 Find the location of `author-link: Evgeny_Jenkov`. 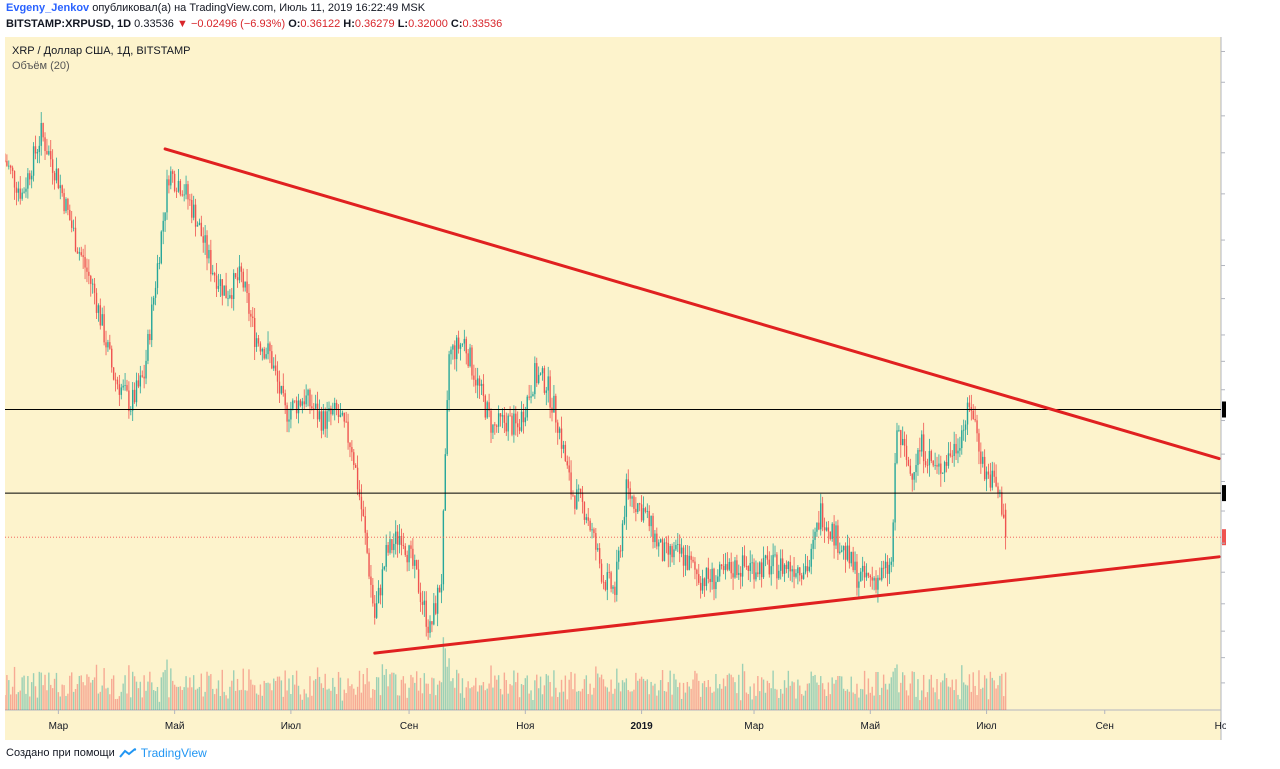

author-link: Evgeny_Jenkov is located at coordinates (48, 8).